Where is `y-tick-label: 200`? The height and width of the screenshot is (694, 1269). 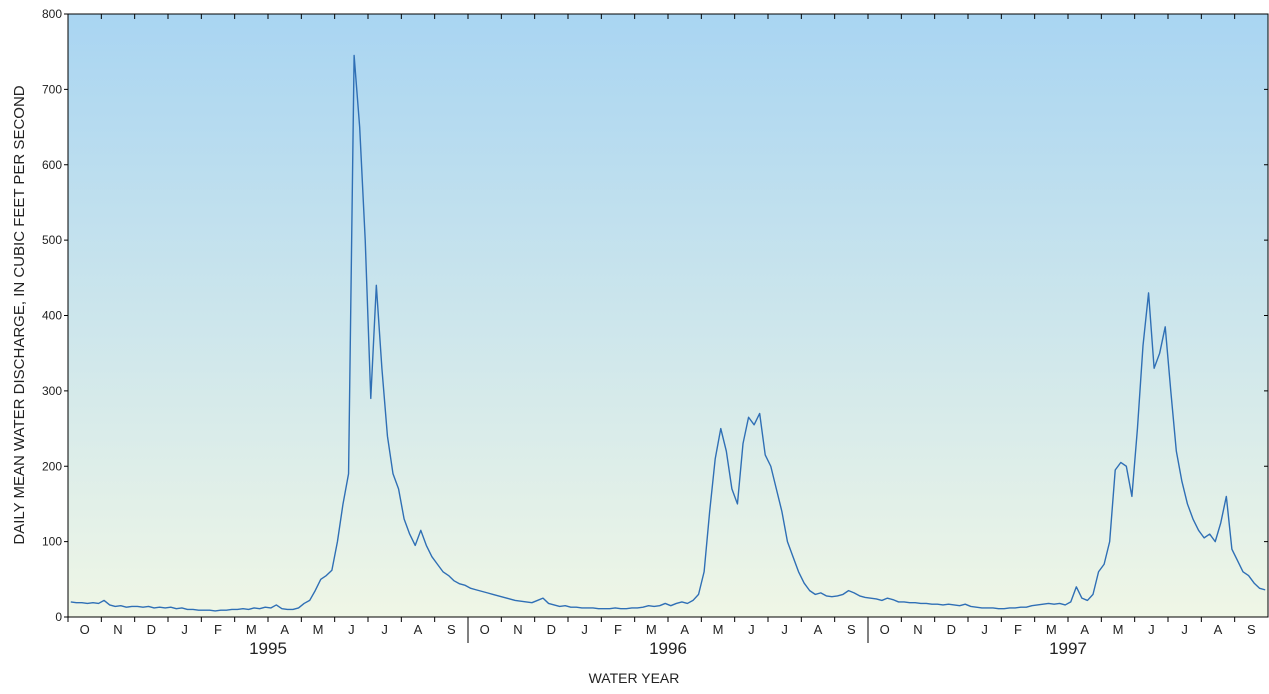 y-tick-label: 200 is located at coordinates (52, 466).